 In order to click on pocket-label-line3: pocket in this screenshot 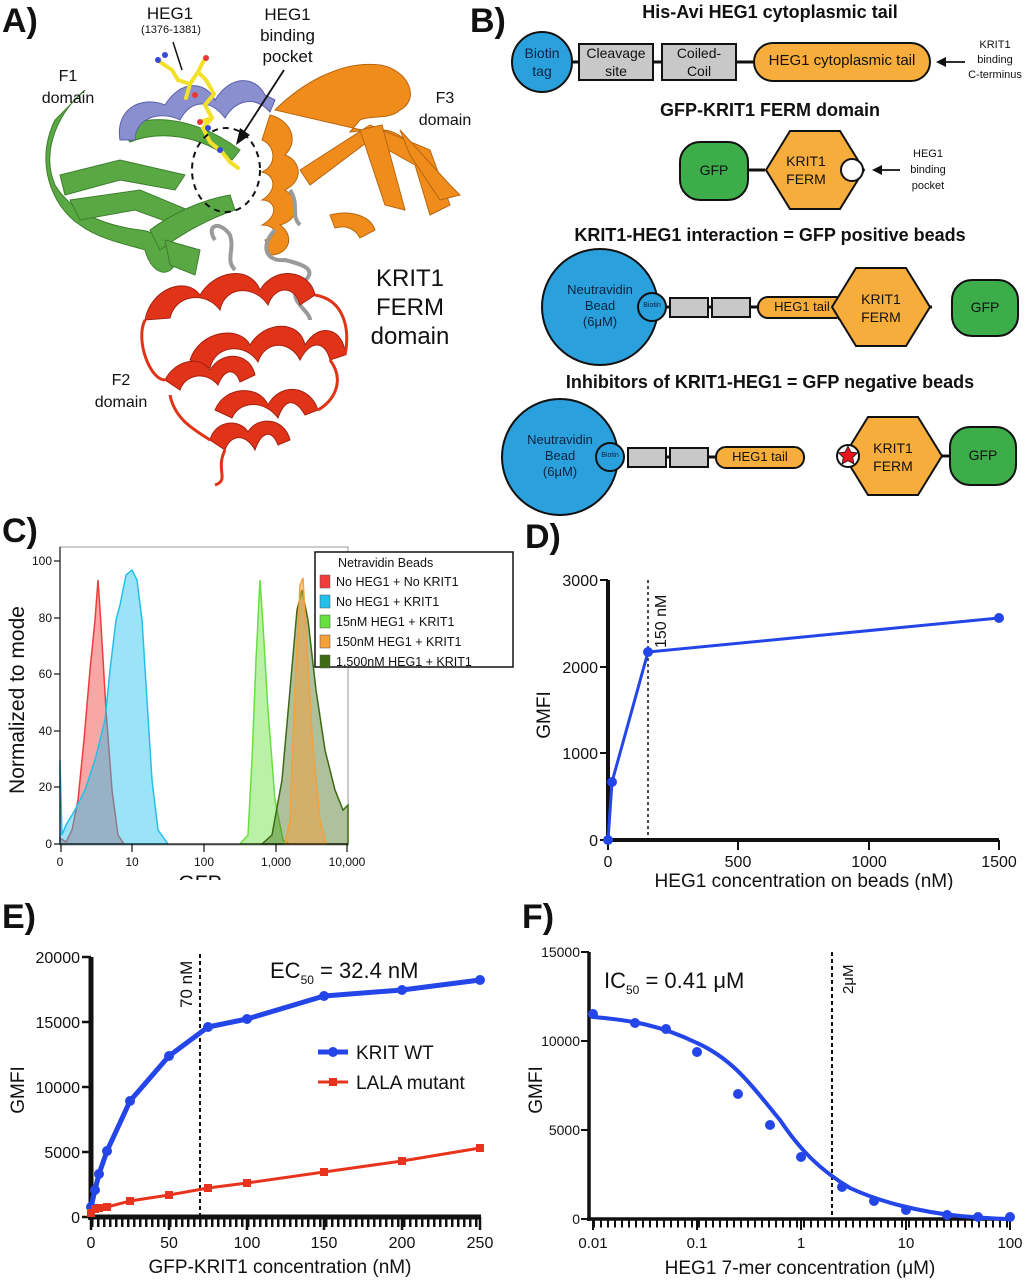, I will do `click(287, 56)`.